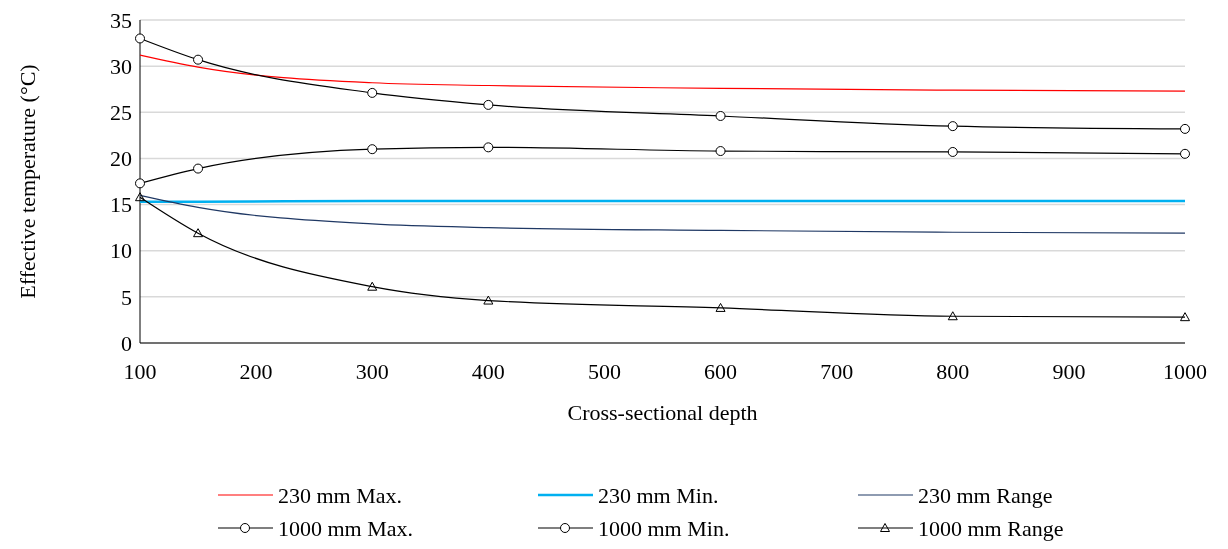 The height and width of the screenshot is (549, 1228). Describe the element at coordinates (126, 343) in the screenshot. I see `y-tick-label: 0` at that location.